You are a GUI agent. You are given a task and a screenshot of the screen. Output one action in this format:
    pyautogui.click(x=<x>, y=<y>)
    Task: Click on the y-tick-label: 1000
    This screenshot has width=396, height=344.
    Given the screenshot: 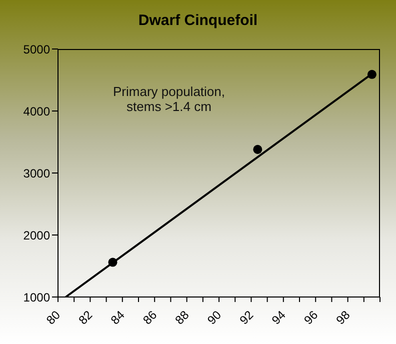 What is the action you would take?
    pyautogui.click(x=36, y=297)
    